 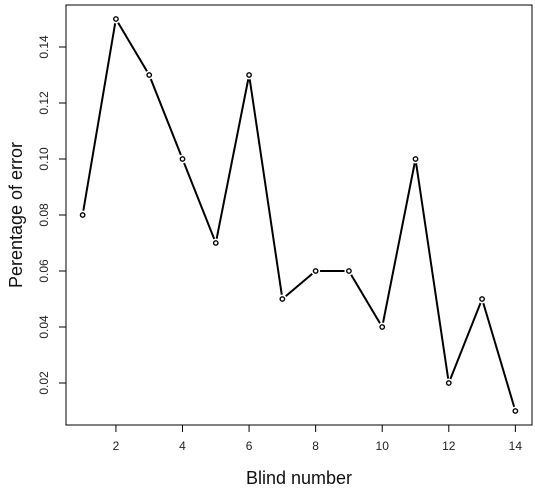 What do you see at coordinates (116, 446) in the screenshot?
I see `x-tick-label: 2` at bounding box center [116, 446].